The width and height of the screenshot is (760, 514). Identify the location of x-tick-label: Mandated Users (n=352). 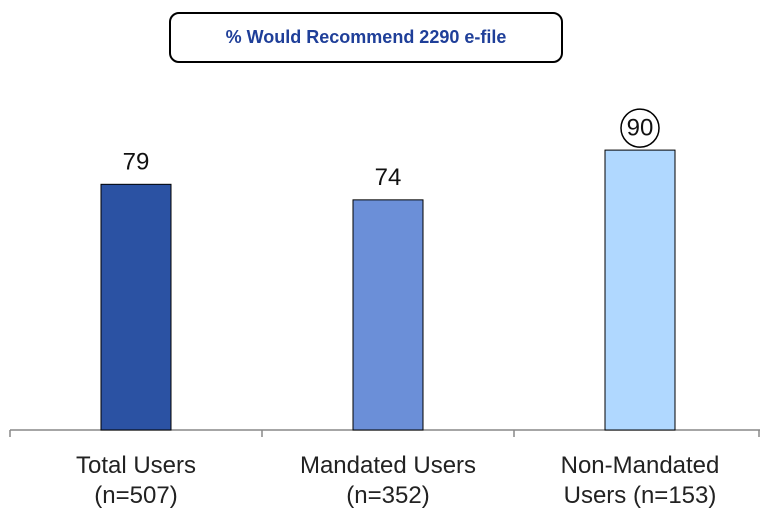
(388, 480).